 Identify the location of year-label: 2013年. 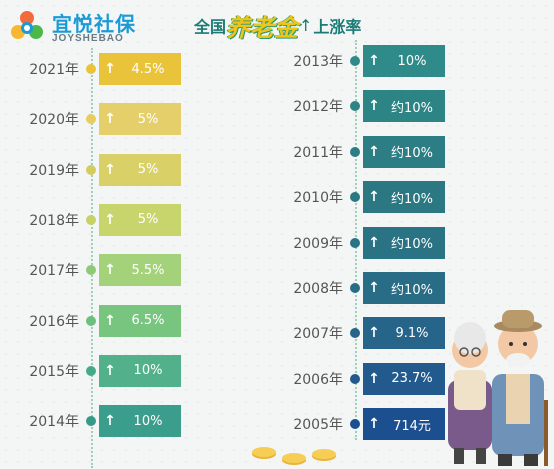
(318, 62).